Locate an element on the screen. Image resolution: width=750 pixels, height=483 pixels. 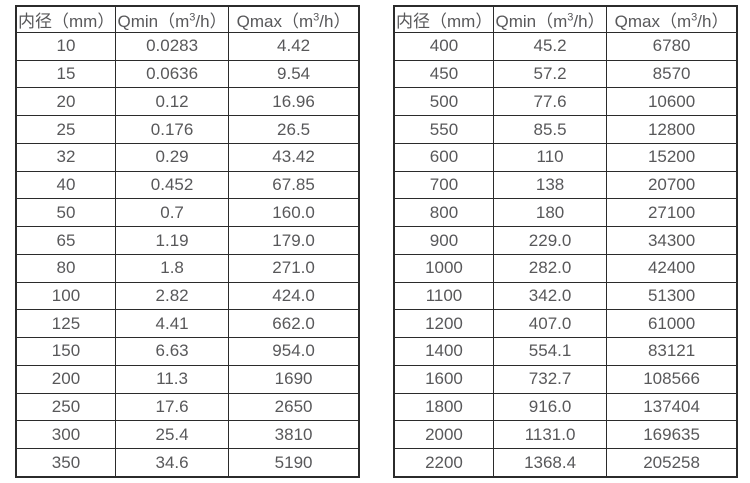
table-row: 80 1.8 271.0 is located at coordinates (187, 268).